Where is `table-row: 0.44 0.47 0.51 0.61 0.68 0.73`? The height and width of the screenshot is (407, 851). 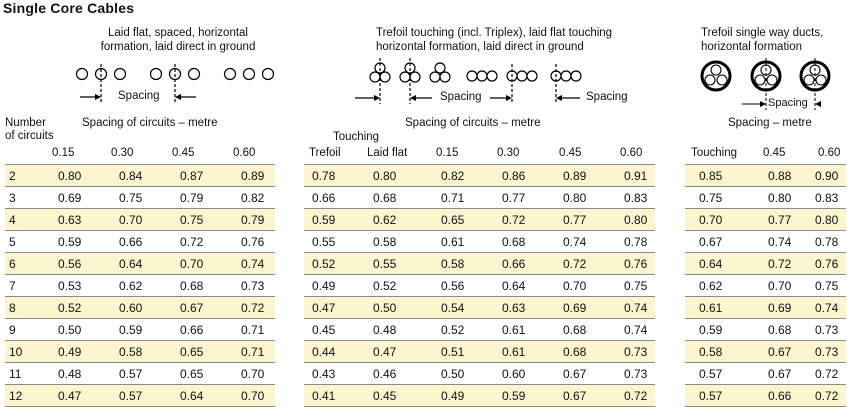 table-row: 0.44 0.47 0.51 0.61 0.68 0.73 is located at coordinates (479, 351).